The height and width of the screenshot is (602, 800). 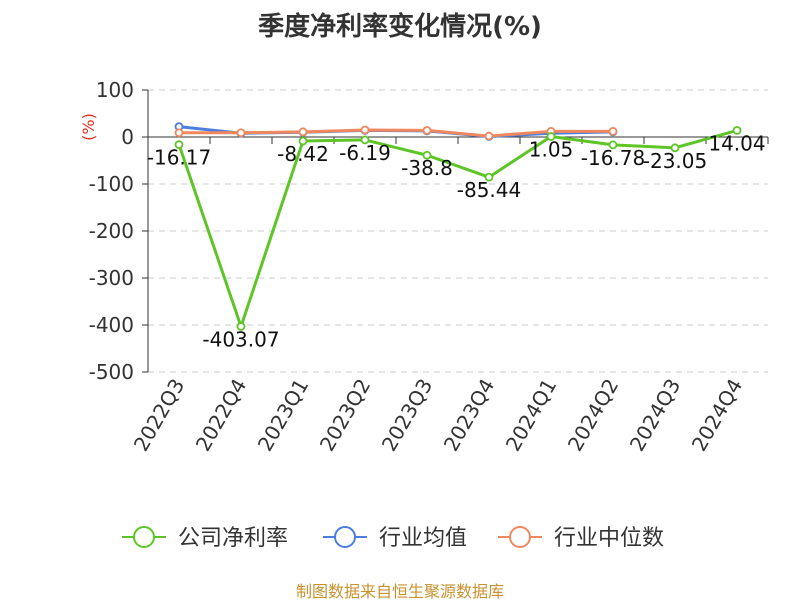 What do you see at coordinates (365, 153) in the screenshot?
I see `data-label: -6.19` at bounding box center [365, 153].